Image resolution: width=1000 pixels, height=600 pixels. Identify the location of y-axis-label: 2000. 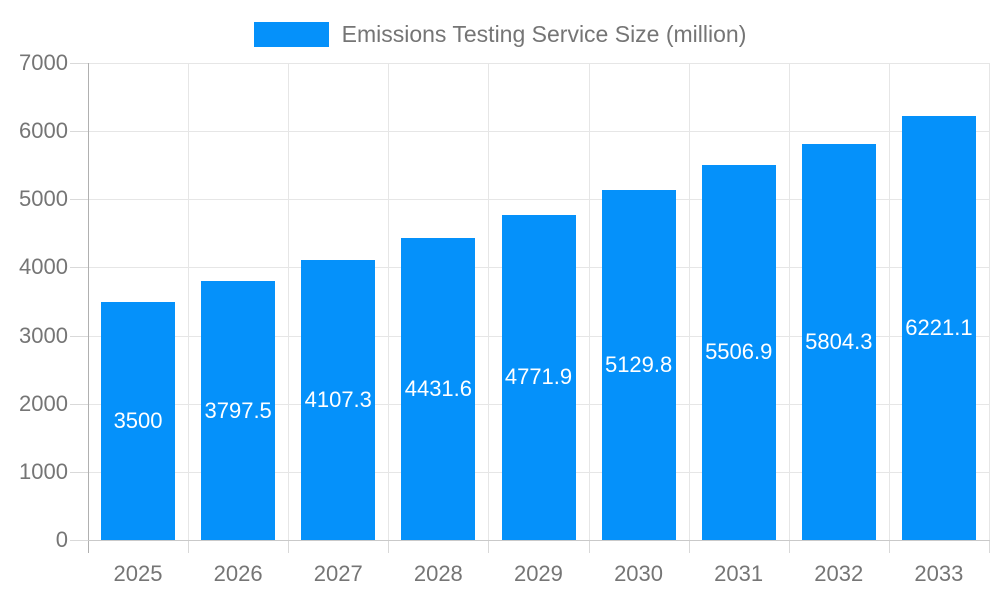
(43, 403).